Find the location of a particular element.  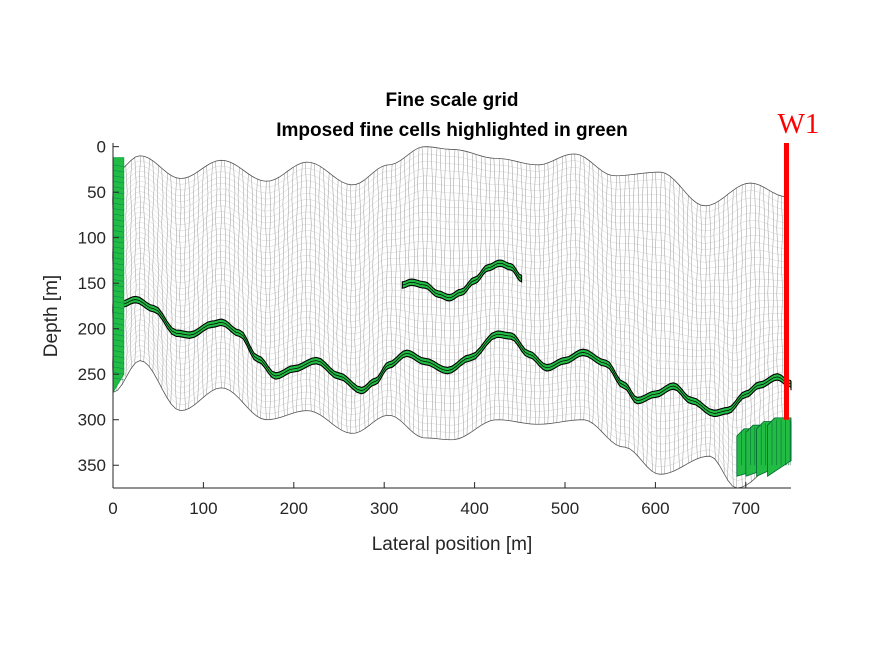

y-axis-ticks: 0 50 100 150 200 250 300 350 is located at coordinates (98, 306).